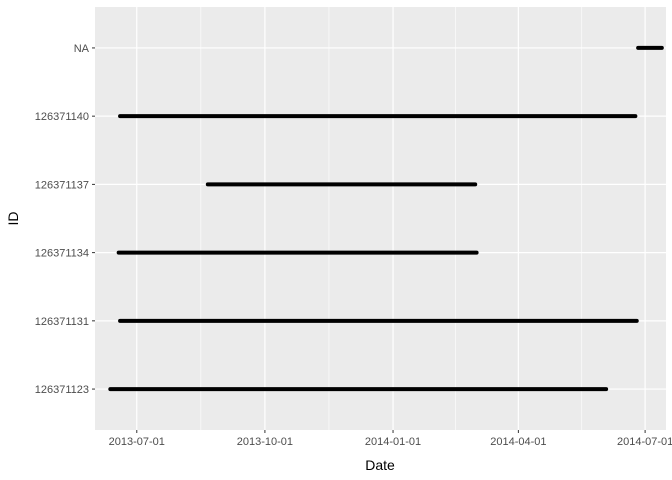 This screenshot has height=480, width=672. Describe the element at coordinates (265, 442) in the screenshot. I see `x-tick-label: 2013-10-01` at that location.